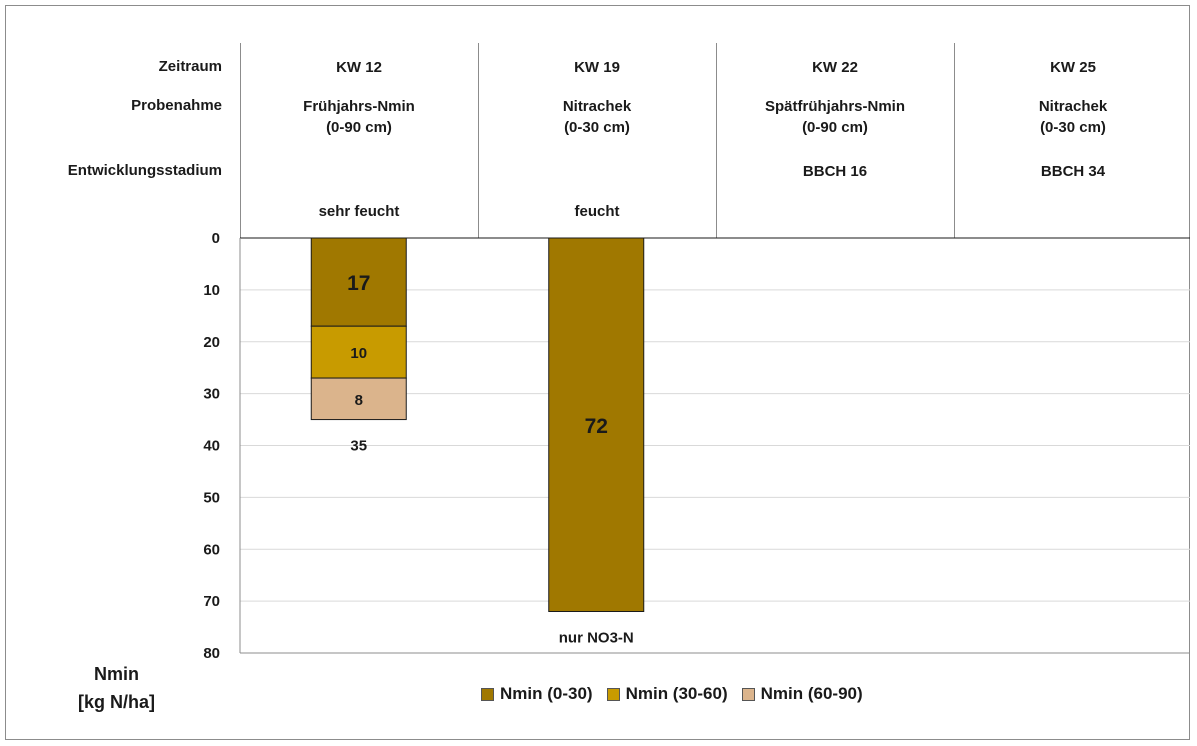  Describe the element at coordinates (359, 67) in the screenshot. I see `col1-kw: KW 12` at that location.